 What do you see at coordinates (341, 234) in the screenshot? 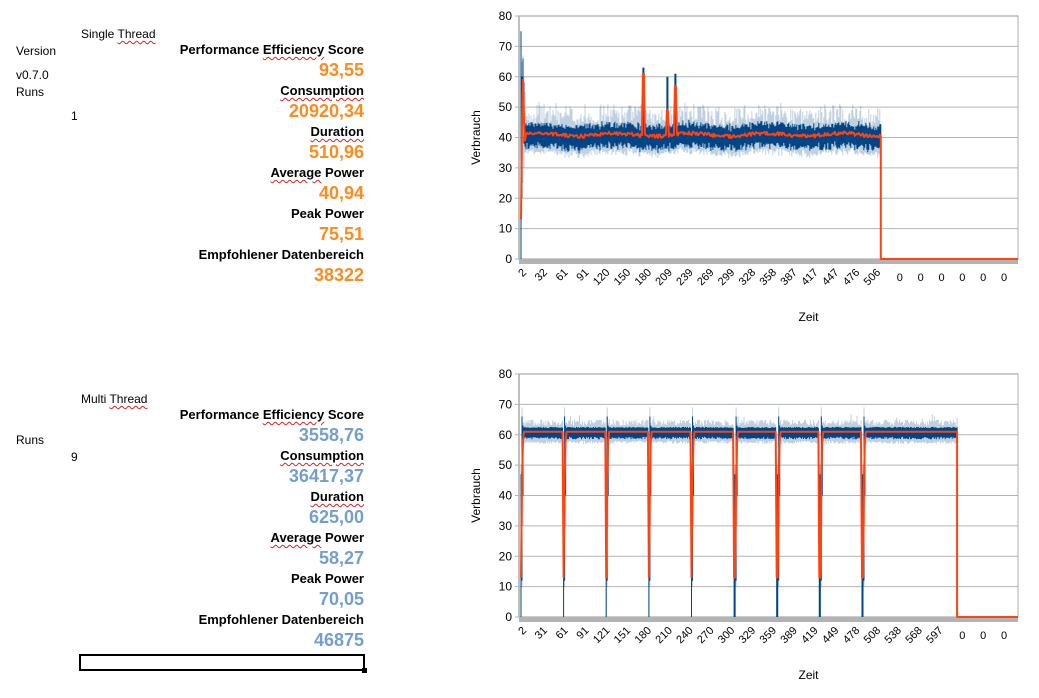
I see `metric-value: 75,51` at bounding box center [341, 234].